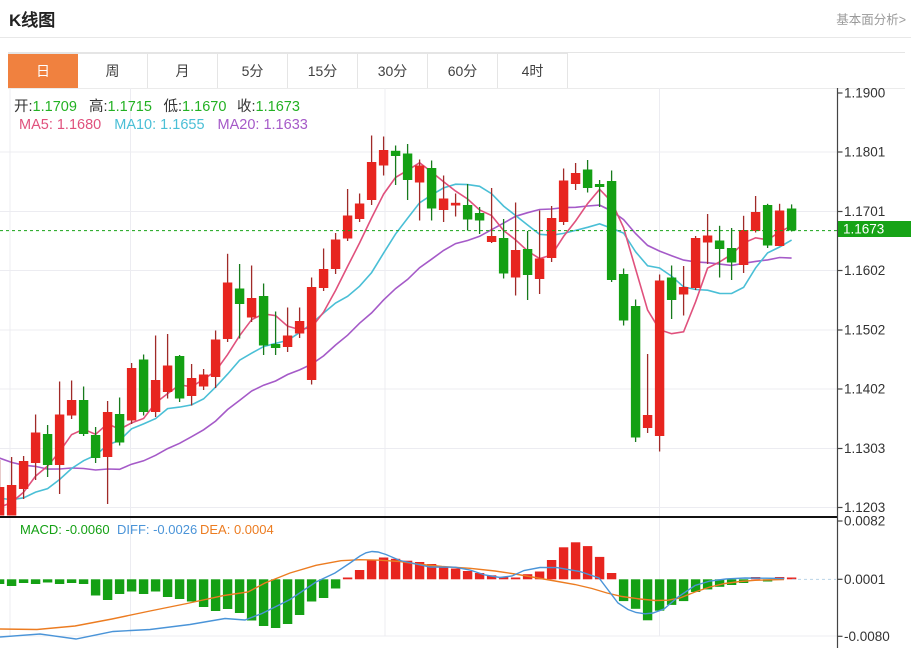 The image size is (911, 648). What do you see at coordinates (65, 529) in the screenshot?
I see `svg-text: MACD: -0.0060` at bounding box center [65, 529].